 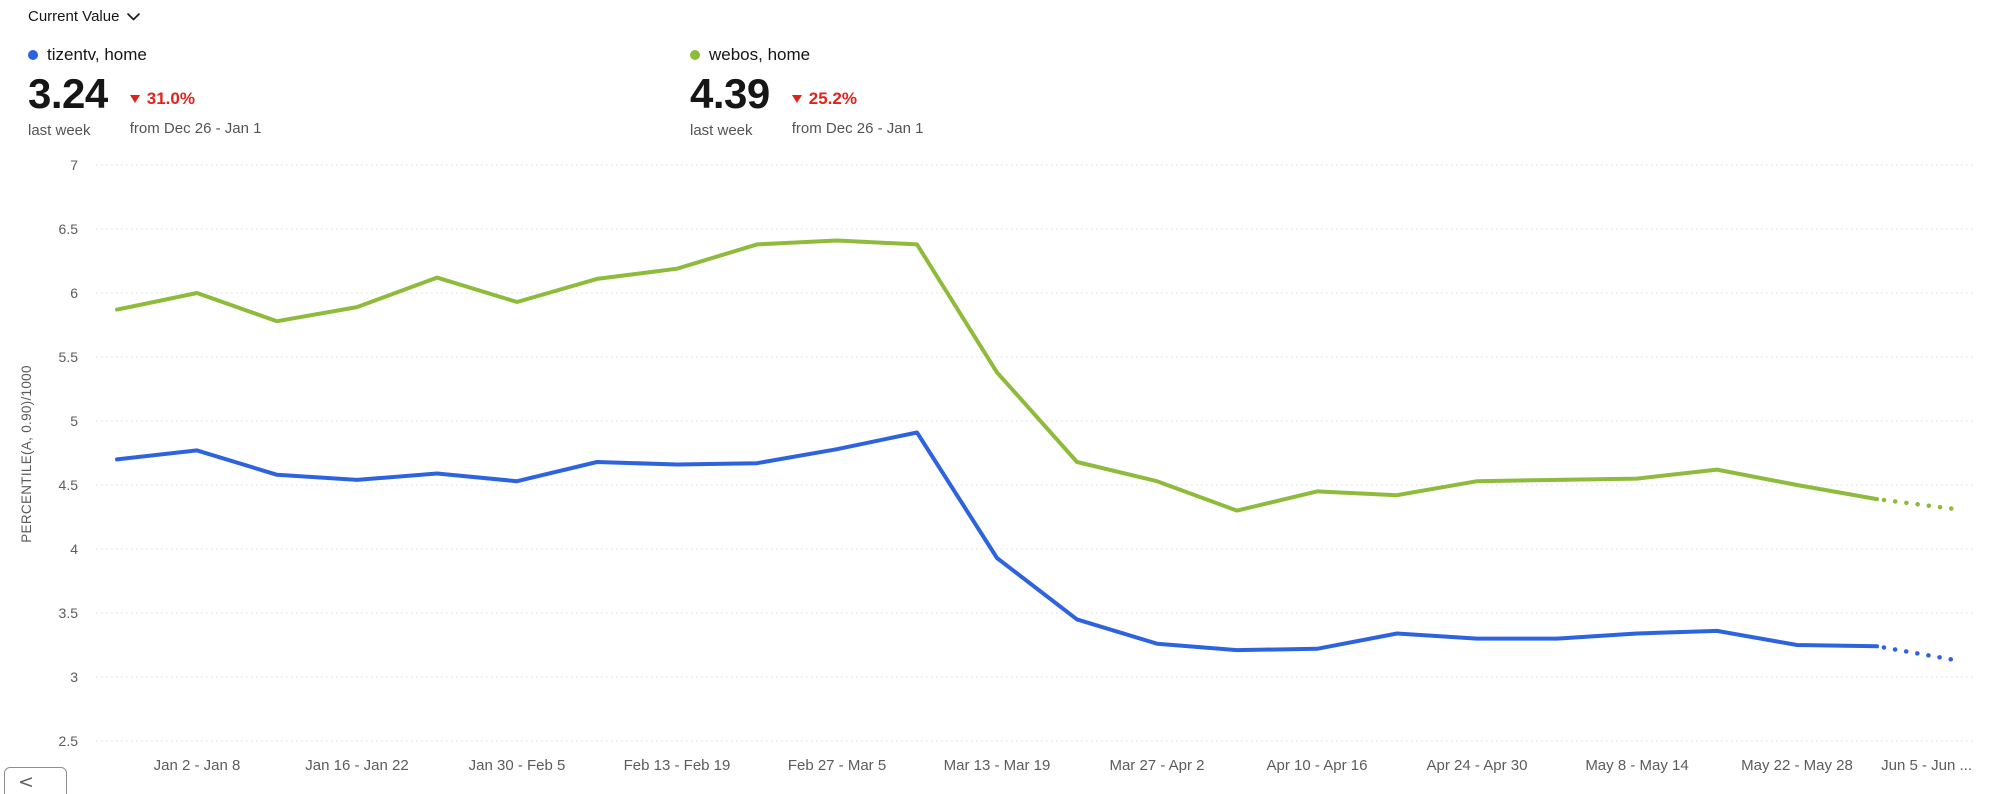 What do you see at coordinates (730, 93) in the screenshot?
I see `kpi-current-value: 4.39` at bounding box center [730, 93].